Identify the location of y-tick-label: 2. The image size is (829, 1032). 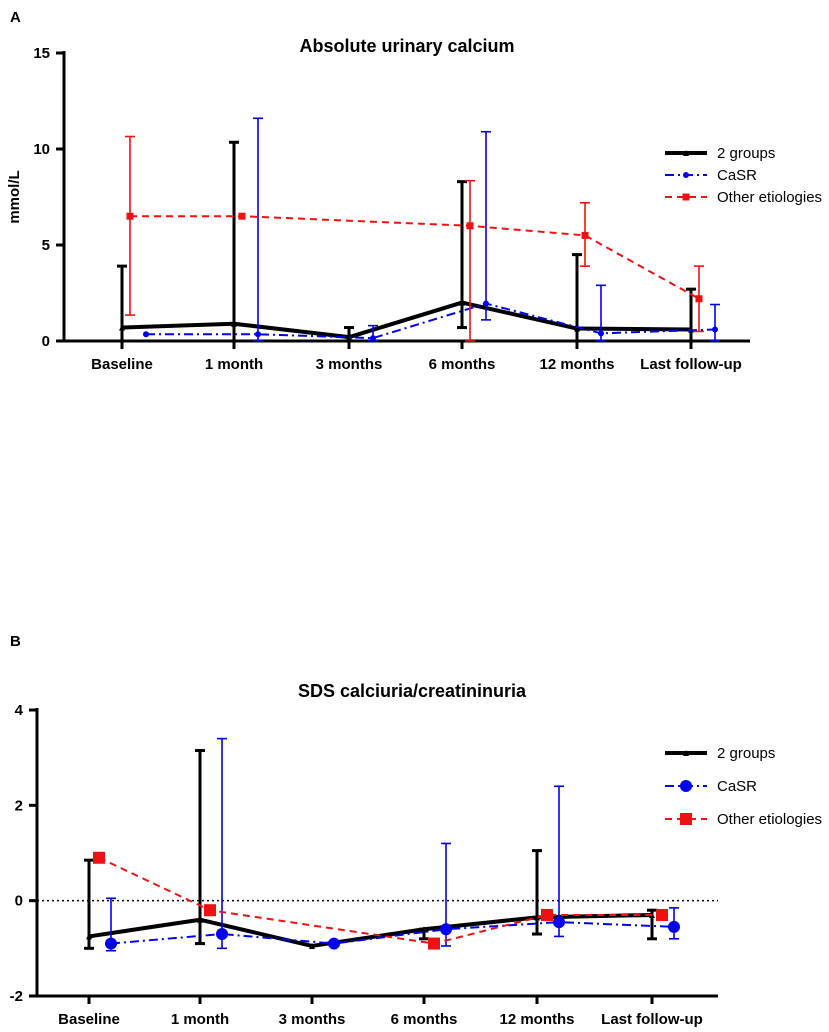
(19, 805).